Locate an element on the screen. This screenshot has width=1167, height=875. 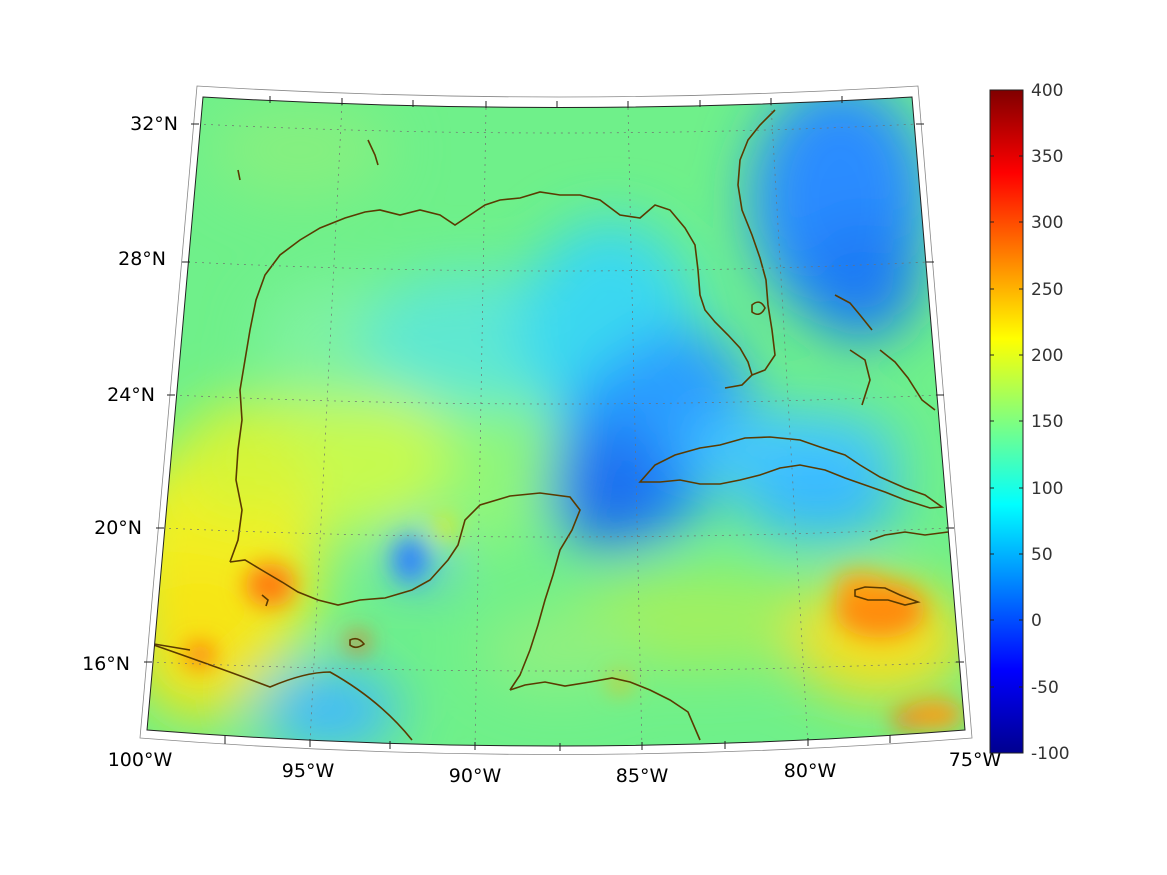
colorbar-tick-label: 350 is located at coordinates (1047, 157).